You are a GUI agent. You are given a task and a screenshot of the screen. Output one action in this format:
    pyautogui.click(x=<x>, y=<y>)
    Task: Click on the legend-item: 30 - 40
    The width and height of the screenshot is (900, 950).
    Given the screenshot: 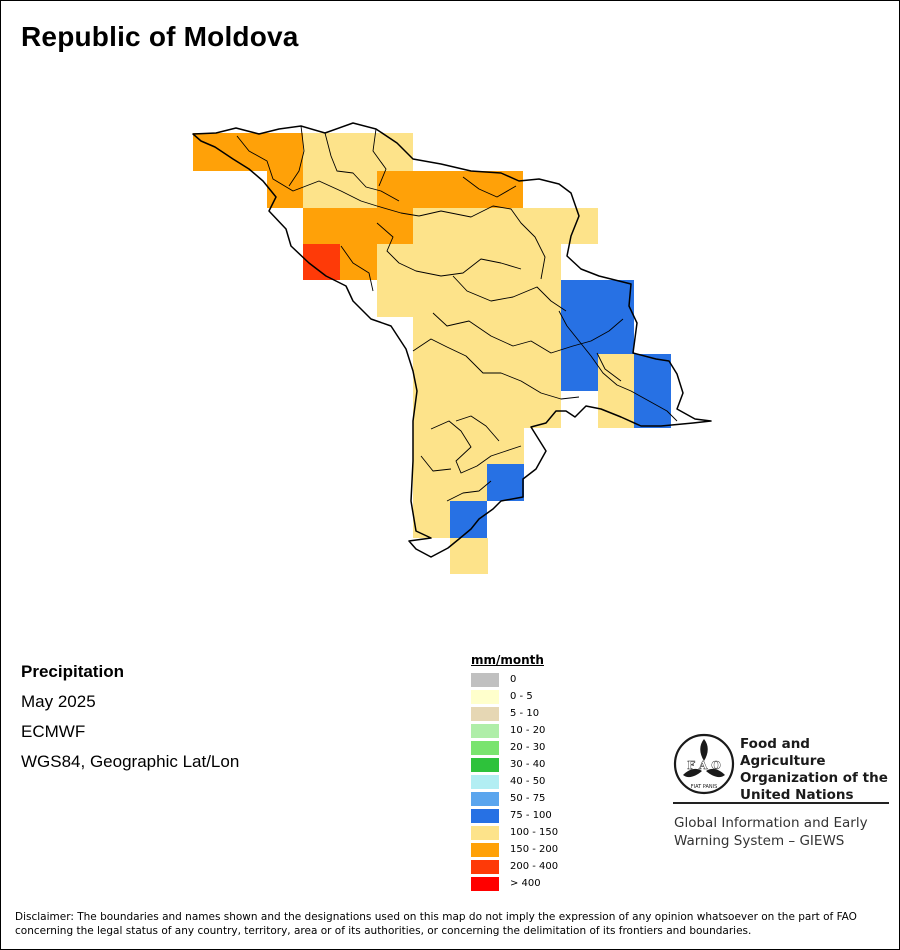 What is the action you would take?
    pyautogui.click(x=514, y=764)
    